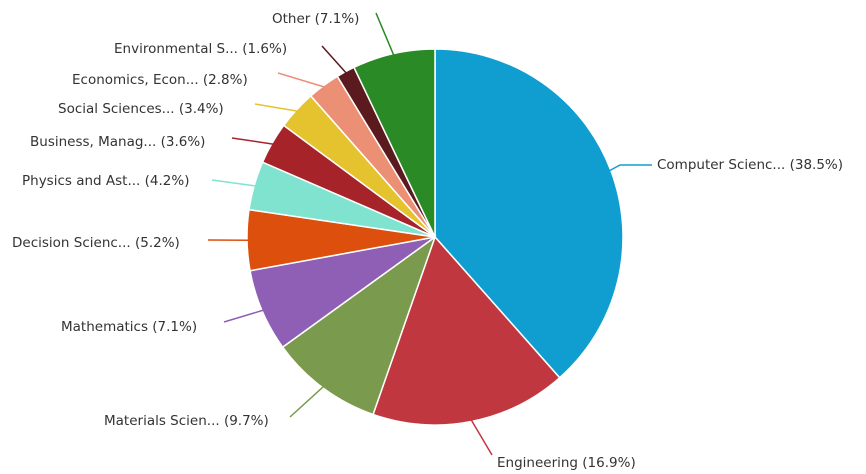 The height and width of the screenshot is (474, 866). Describe the element at coordinates (129, 327) in the screenshot. I see `slice-label: Mathematics (7.1%)` at that location.